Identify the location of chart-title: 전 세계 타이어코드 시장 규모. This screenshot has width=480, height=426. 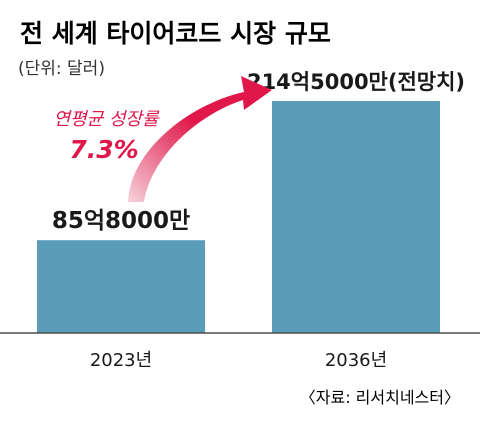
(175, 33).